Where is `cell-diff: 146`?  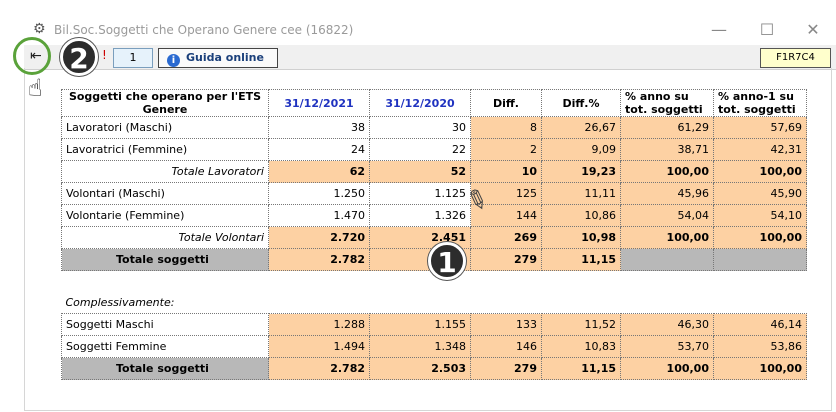
cell-diff: 146 is located at coordinates (506, 346).